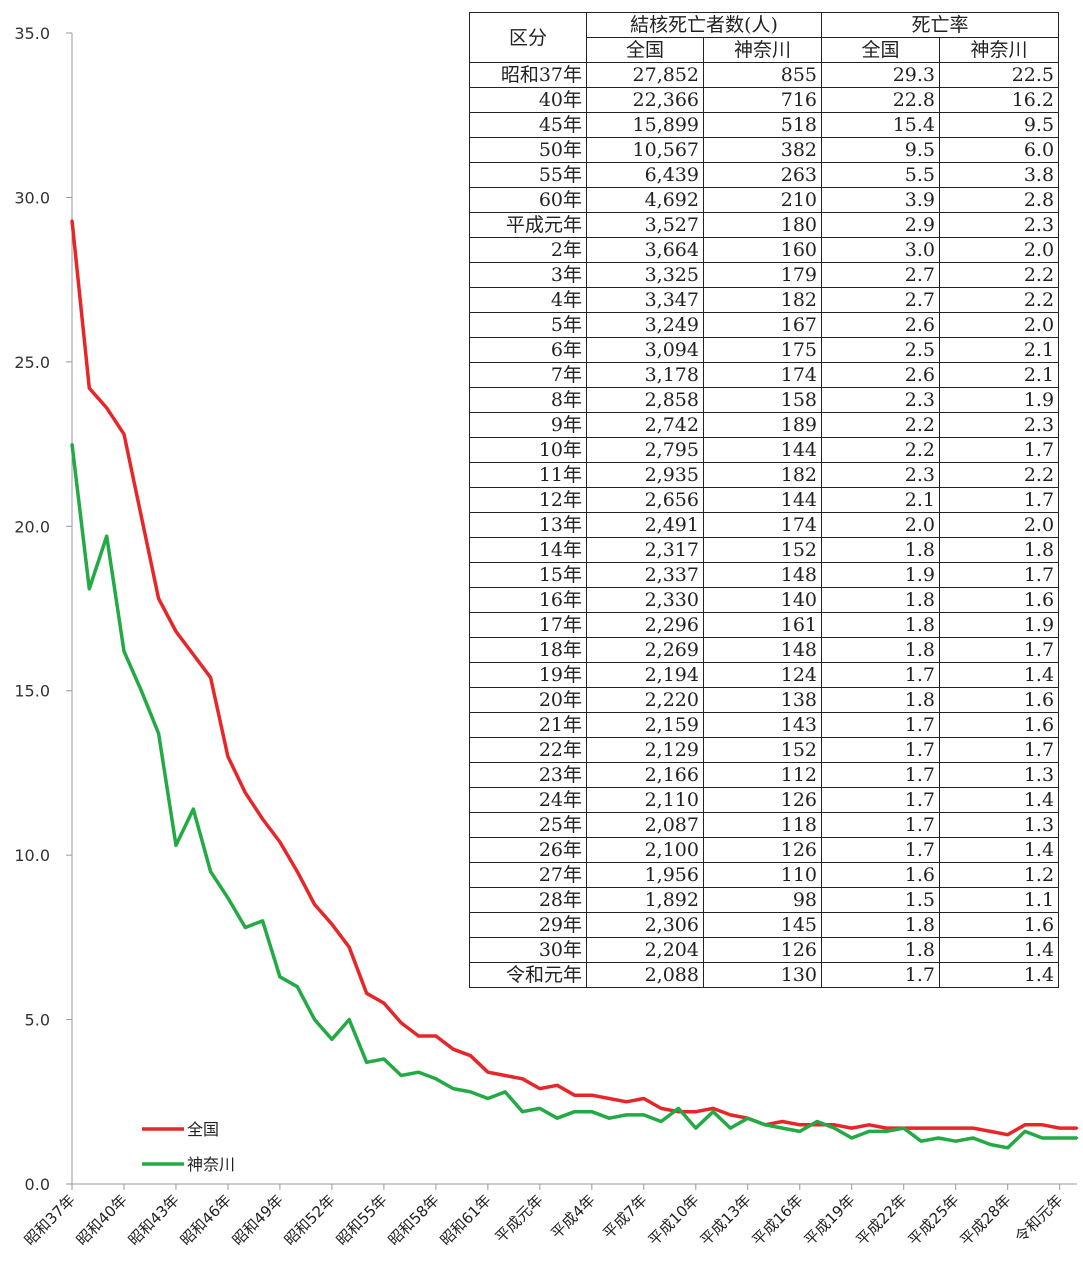 The height and width of the screenshot is (1266, 1083). Describe the element at coordinates (999, 625) in the screenshot. I see `row-rate-kanagawa: 1.9` at that location.